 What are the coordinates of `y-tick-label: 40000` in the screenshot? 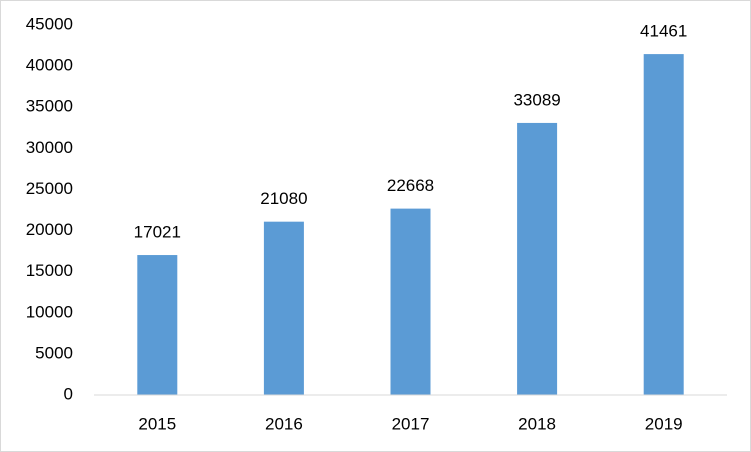 It's located at (49, 65).